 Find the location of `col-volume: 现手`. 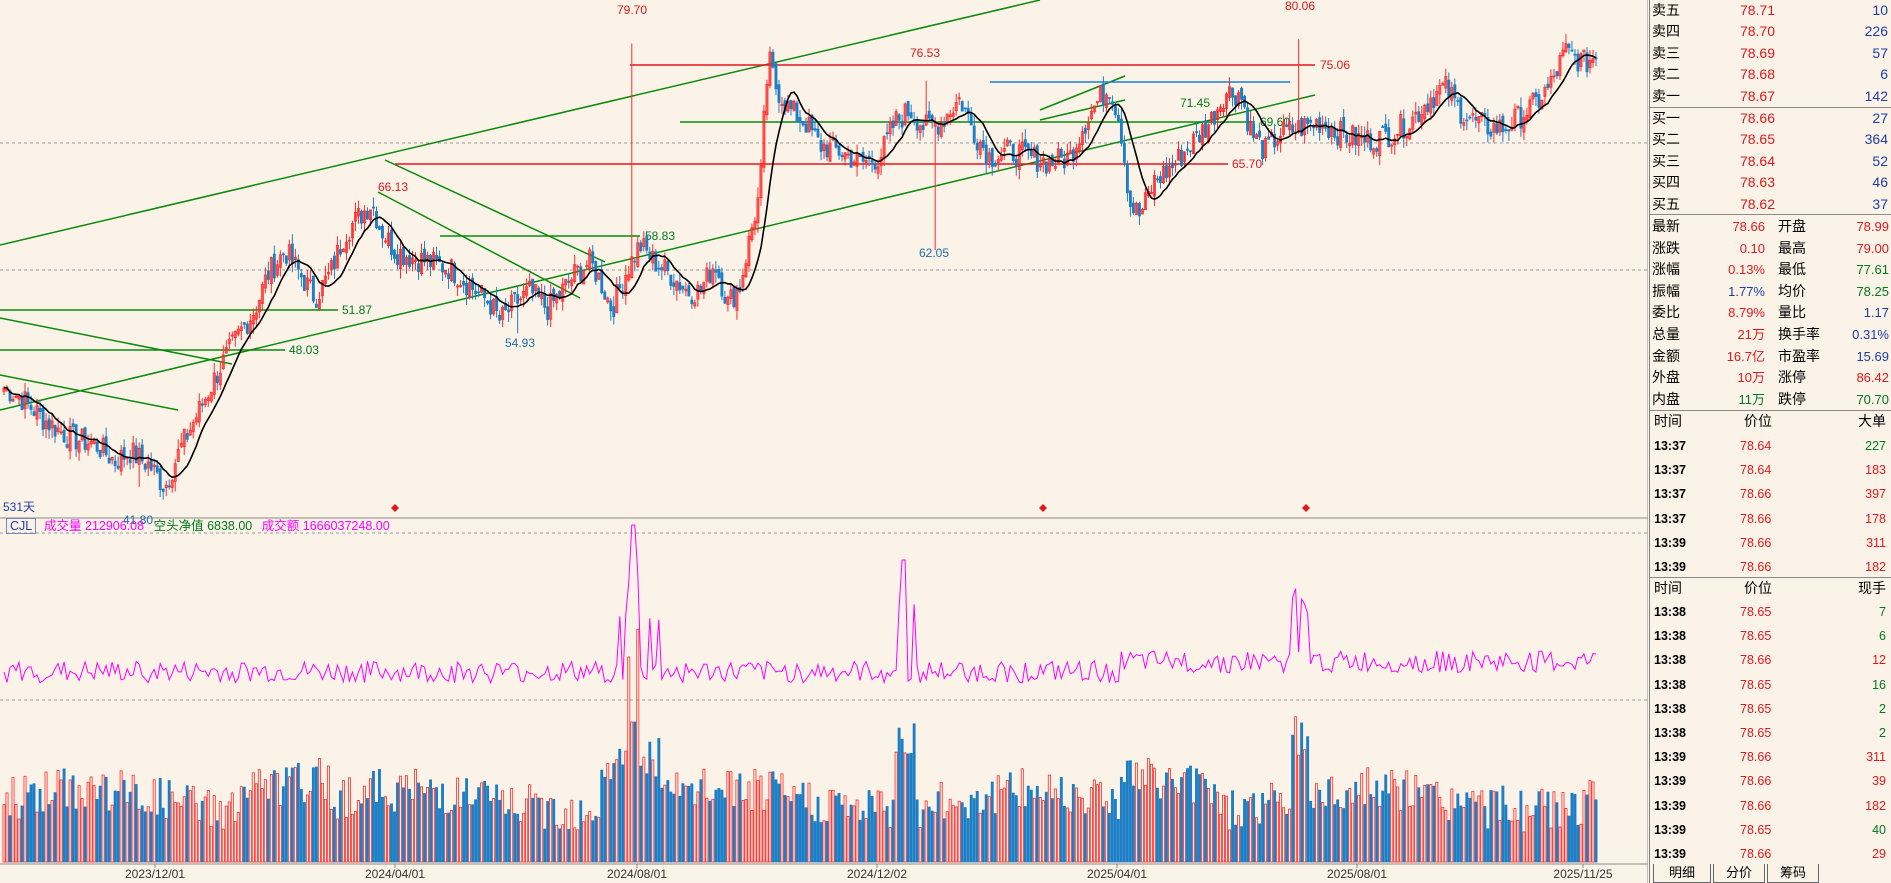

col-volume: 现手 is located at coordinates (1872, 588).